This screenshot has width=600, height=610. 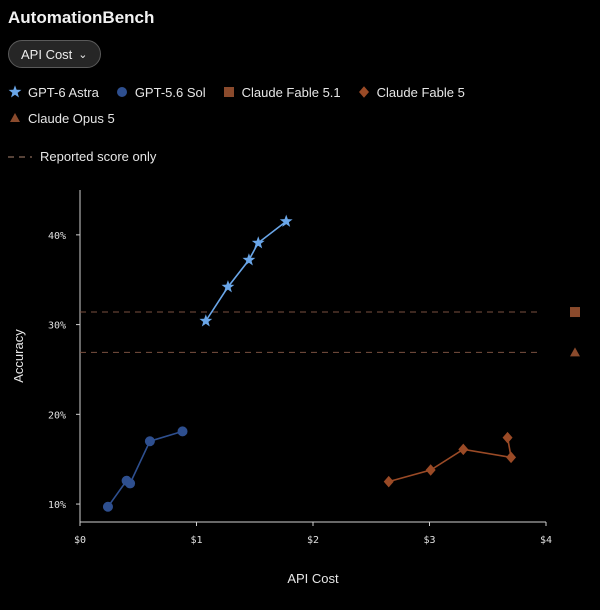 What do you see at coordinates (363, 92) in the screenshot?
I see `diamond-icon` at bounding box center [363, 92].